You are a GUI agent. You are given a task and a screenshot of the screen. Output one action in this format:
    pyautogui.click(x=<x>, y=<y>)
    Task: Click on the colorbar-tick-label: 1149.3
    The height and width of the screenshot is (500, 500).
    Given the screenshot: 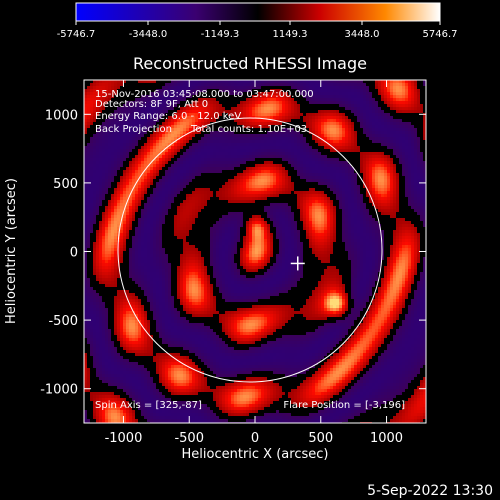 What is the action you would take?
    pyautogui.click(x=290, y=34)
    